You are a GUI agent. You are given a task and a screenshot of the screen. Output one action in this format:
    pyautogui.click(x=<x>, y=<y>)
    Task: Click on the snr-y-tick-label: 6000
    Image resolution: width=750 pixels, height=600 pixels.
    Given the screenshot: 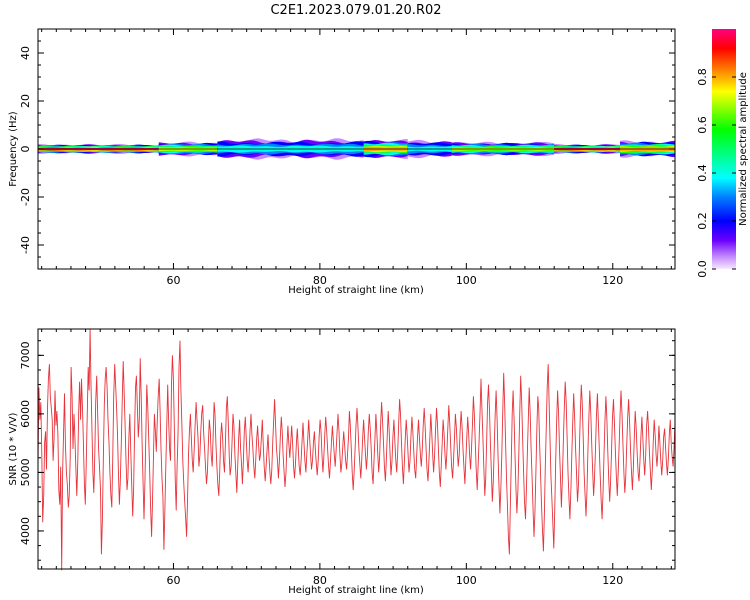 What is the action you would take?
    pyautogui.click(x=25, y=414)
    